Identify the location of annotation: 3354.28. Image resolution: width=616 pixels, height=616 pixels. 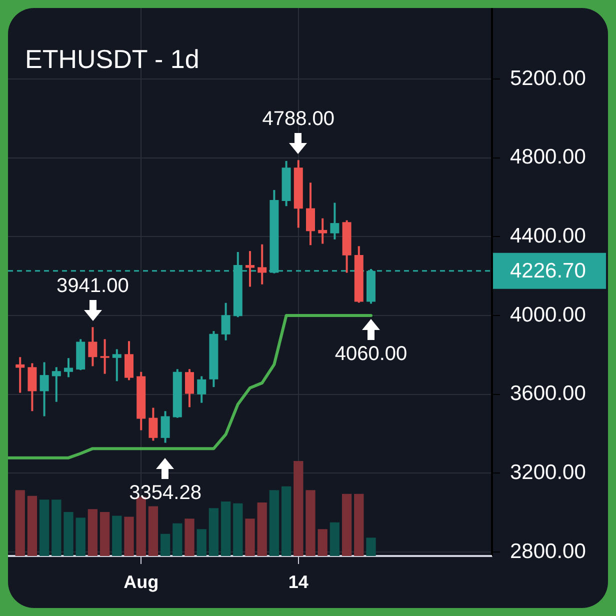
(165, 493).